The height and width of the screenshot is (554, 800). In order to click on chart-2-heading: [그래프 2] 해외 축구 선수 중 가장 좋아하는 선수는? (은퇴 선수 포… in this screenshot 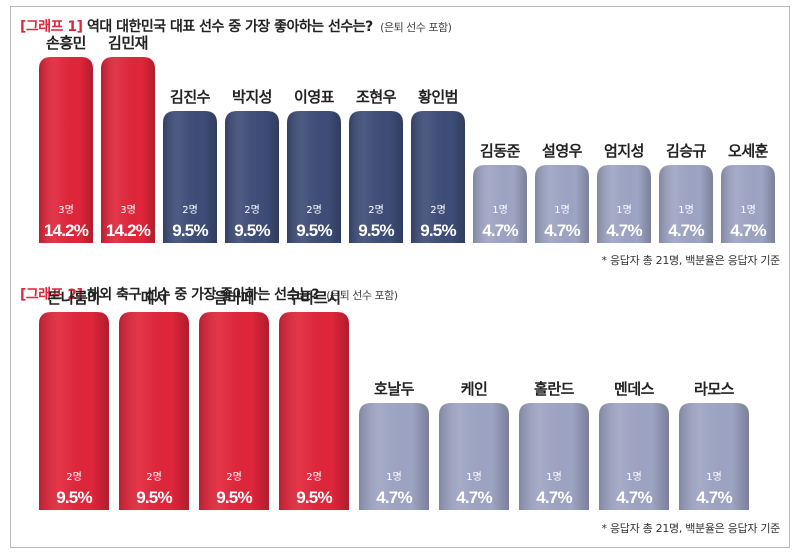, I will do `click(209, 294)`.